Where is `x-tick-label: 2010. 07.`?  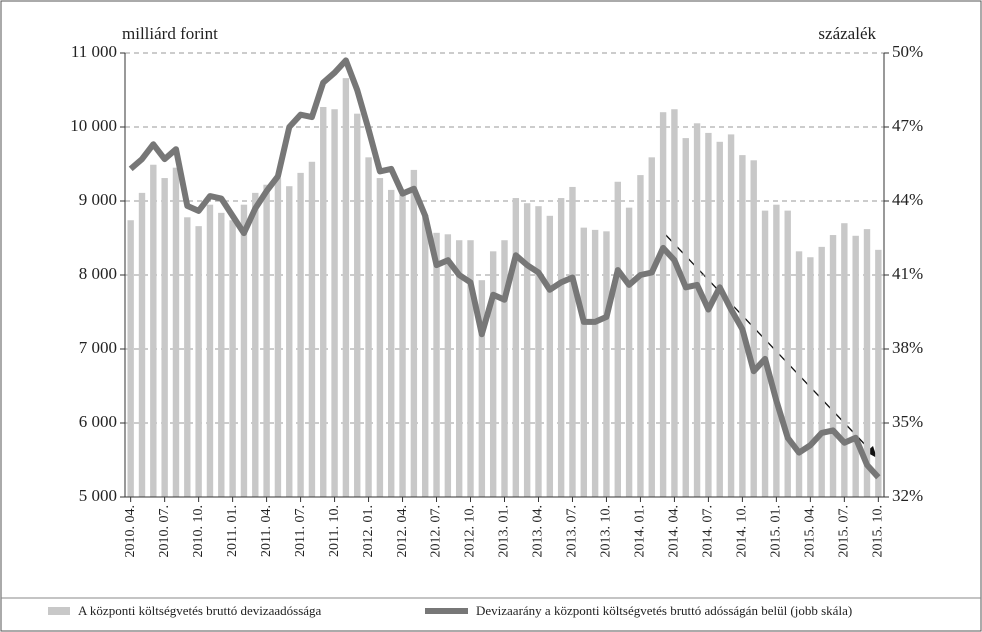
x-tick-label: 2010. 07. is located at coordinates (164, 531).